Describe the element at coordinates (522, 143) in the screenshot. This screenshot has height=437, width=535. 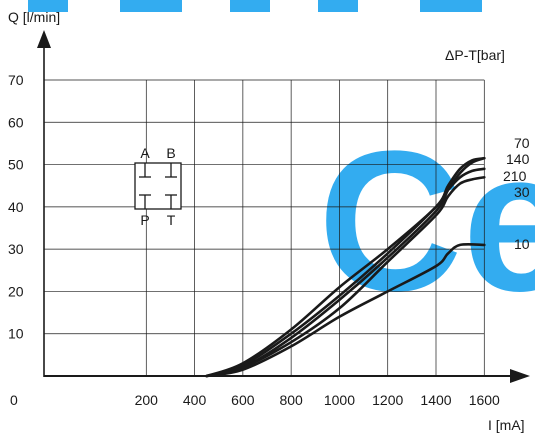
I see `legend-entry-70: 70` at that location.